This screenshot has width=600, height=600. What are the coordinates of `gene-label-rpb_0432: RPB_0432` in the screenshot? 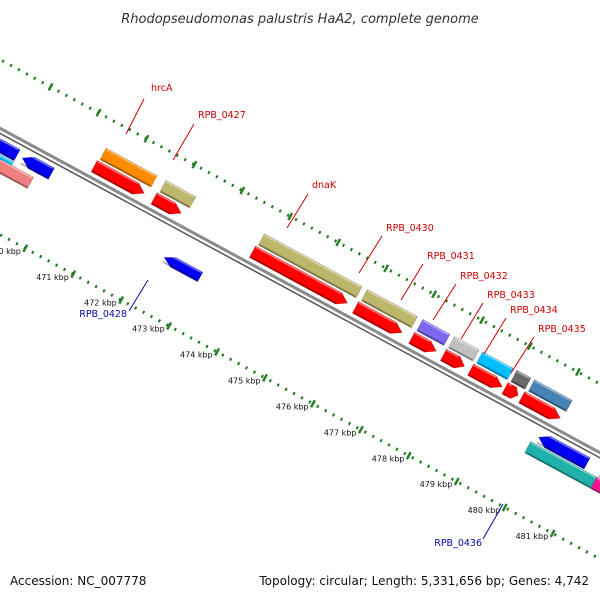 It's located at (484, 276).